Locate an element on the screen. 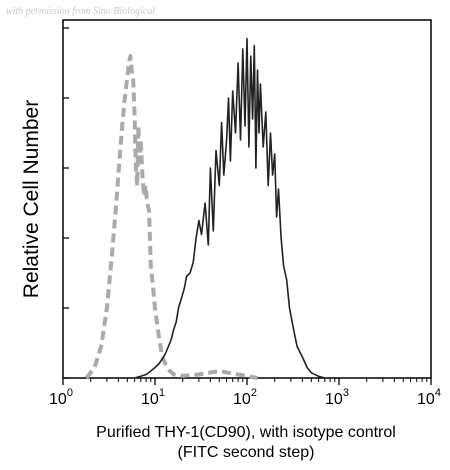 The width and height of the screenshot is (450, 470). x-axis-tick-labels: 10⁰ 10¹ 10² 10³ 10⁴ is located at coordinates (245, 397).